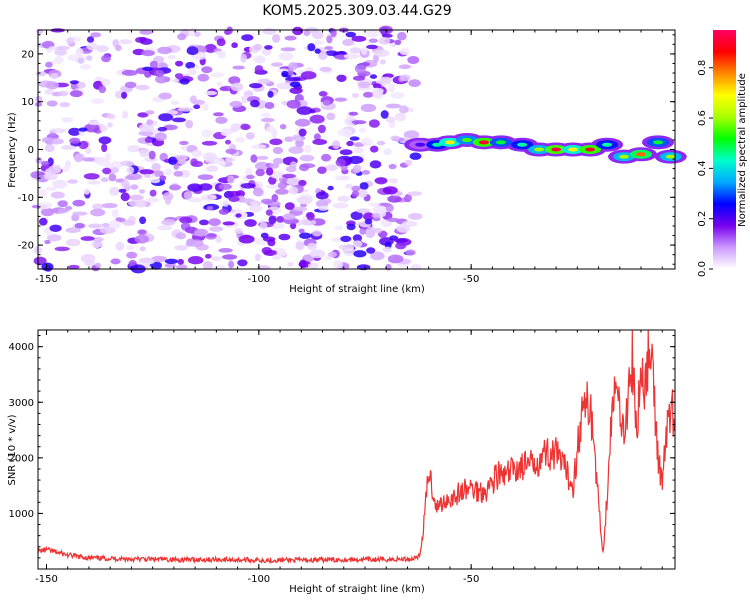 This screenshot has width=750, height=600. What do you see at coordinates (258, 579) in the screenshot?
I see `snr-xtick-label: -100` at bounding box center [258, 579].